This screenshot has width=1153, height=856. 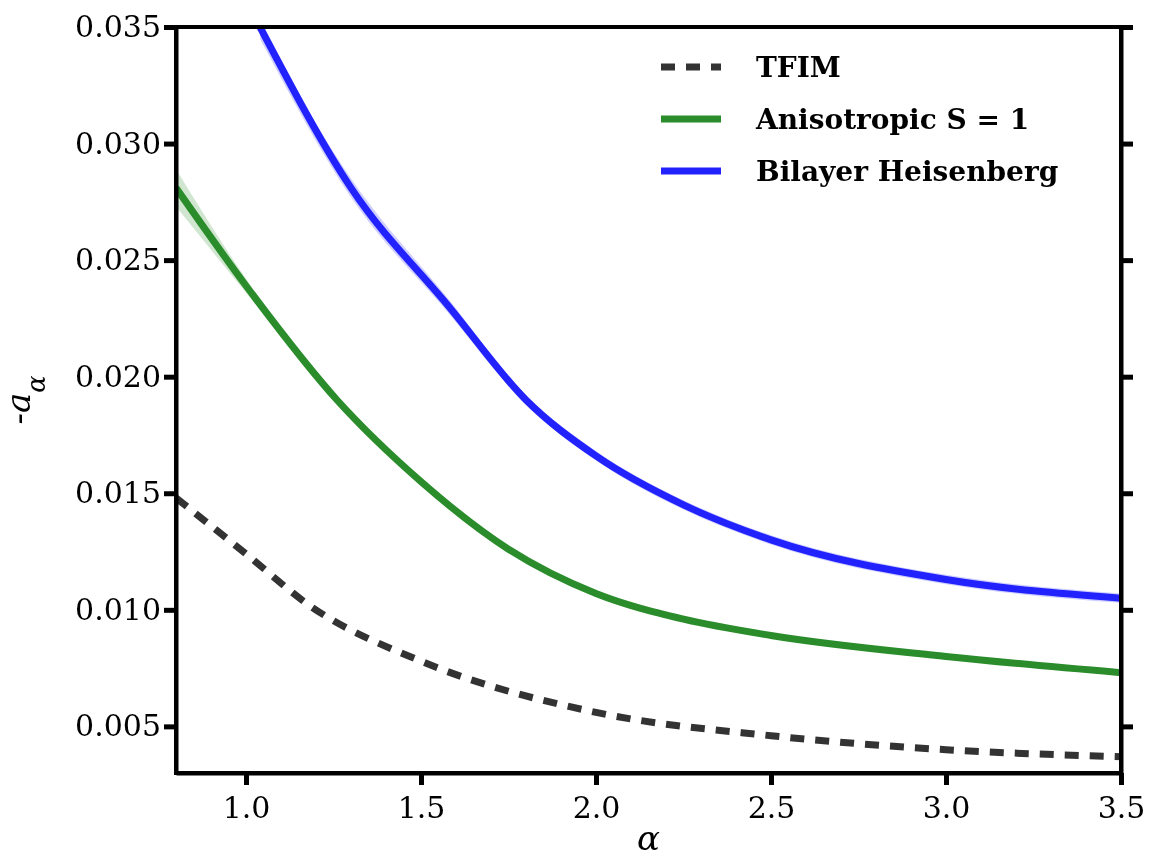 I want to click on y-tick-label: 0.025, so click(x=118, y=260).